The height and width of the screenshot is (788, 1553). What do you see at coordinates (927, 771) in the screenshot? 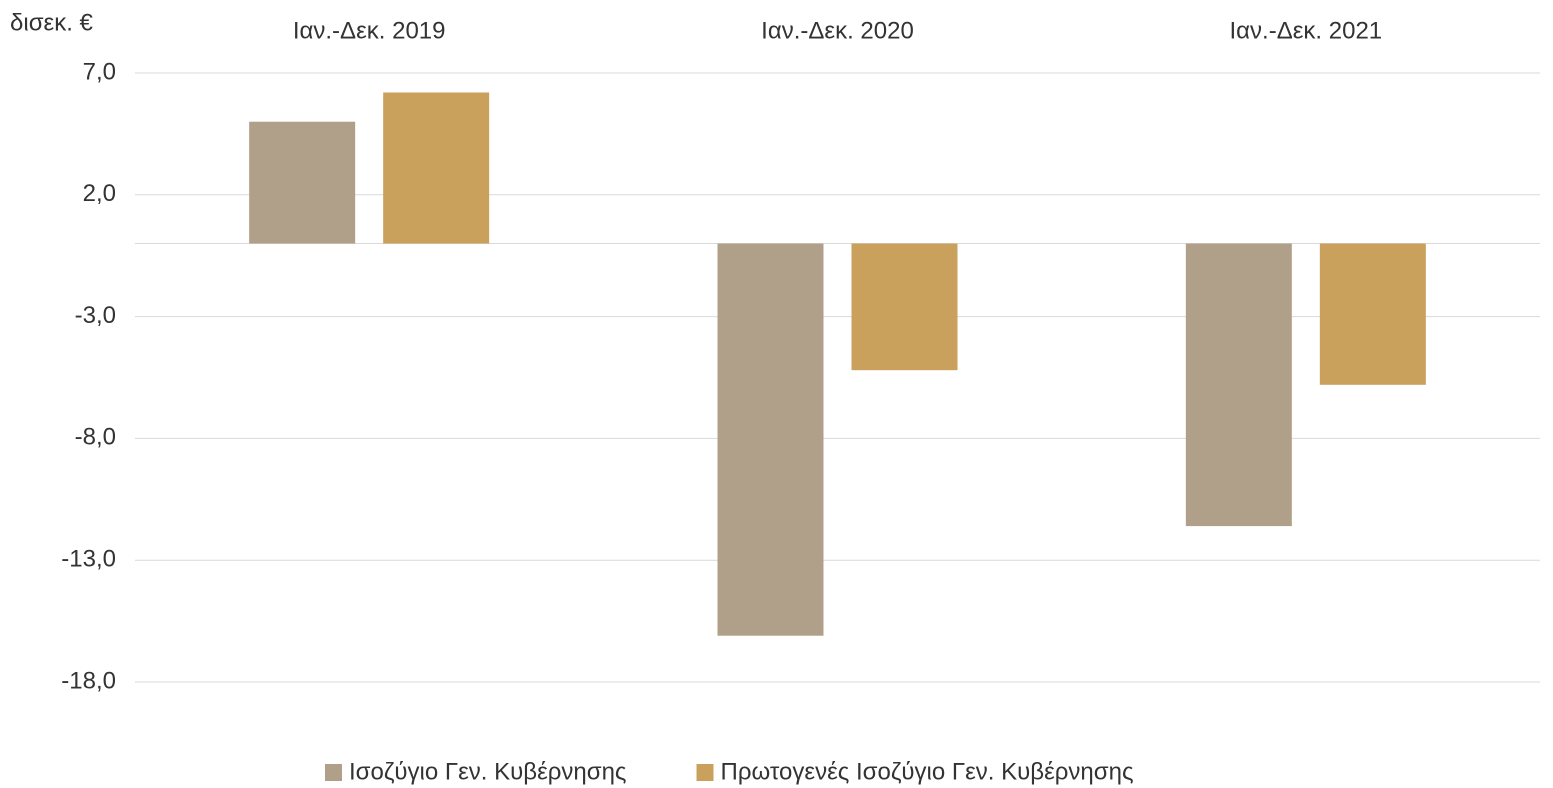
I see `legend-label: Πρωτογενές Ισοζύγιο Γεν. Κυβέρνησης` at bounding box center [927, 771].